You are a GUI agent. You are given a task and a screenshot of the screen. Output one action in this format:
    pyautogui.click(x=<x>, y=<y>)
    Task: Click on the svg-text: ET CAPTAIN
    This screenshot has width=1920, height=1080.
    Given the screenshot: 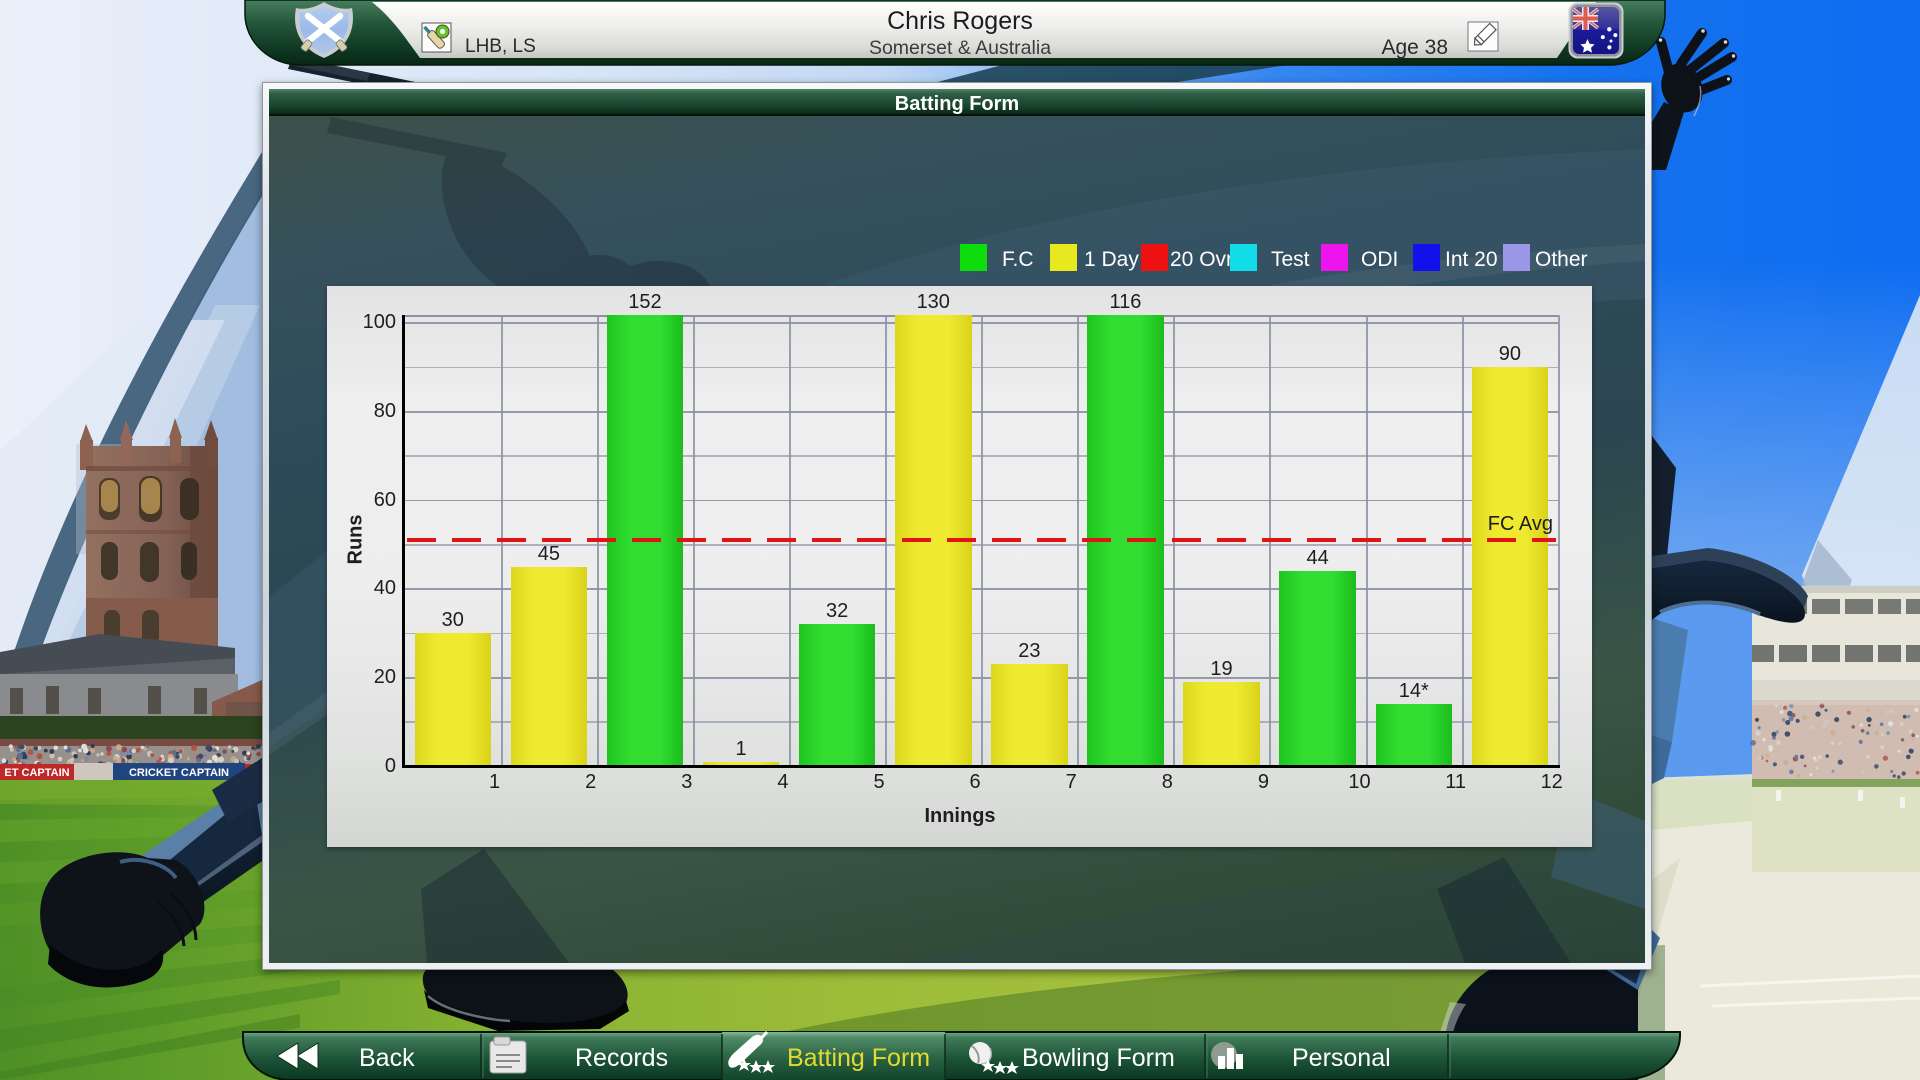 What is the action you would take?
    pyautogui.click(x=36, y=773)
    